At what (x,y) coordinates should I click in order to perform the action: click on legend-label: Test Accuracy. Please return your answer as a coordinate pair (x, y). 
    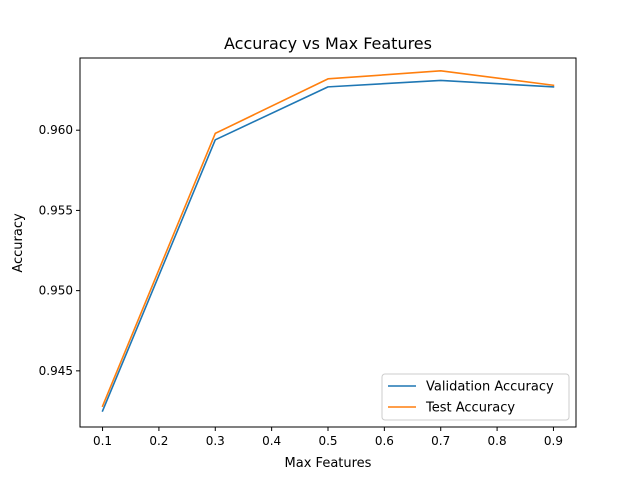
    Looking at the image, I should click on (470, 408).